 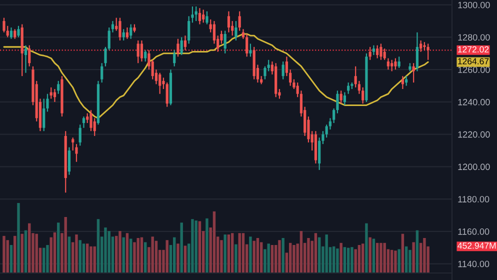 I want to click on text: 1264.67, so click(x=473, y=61).